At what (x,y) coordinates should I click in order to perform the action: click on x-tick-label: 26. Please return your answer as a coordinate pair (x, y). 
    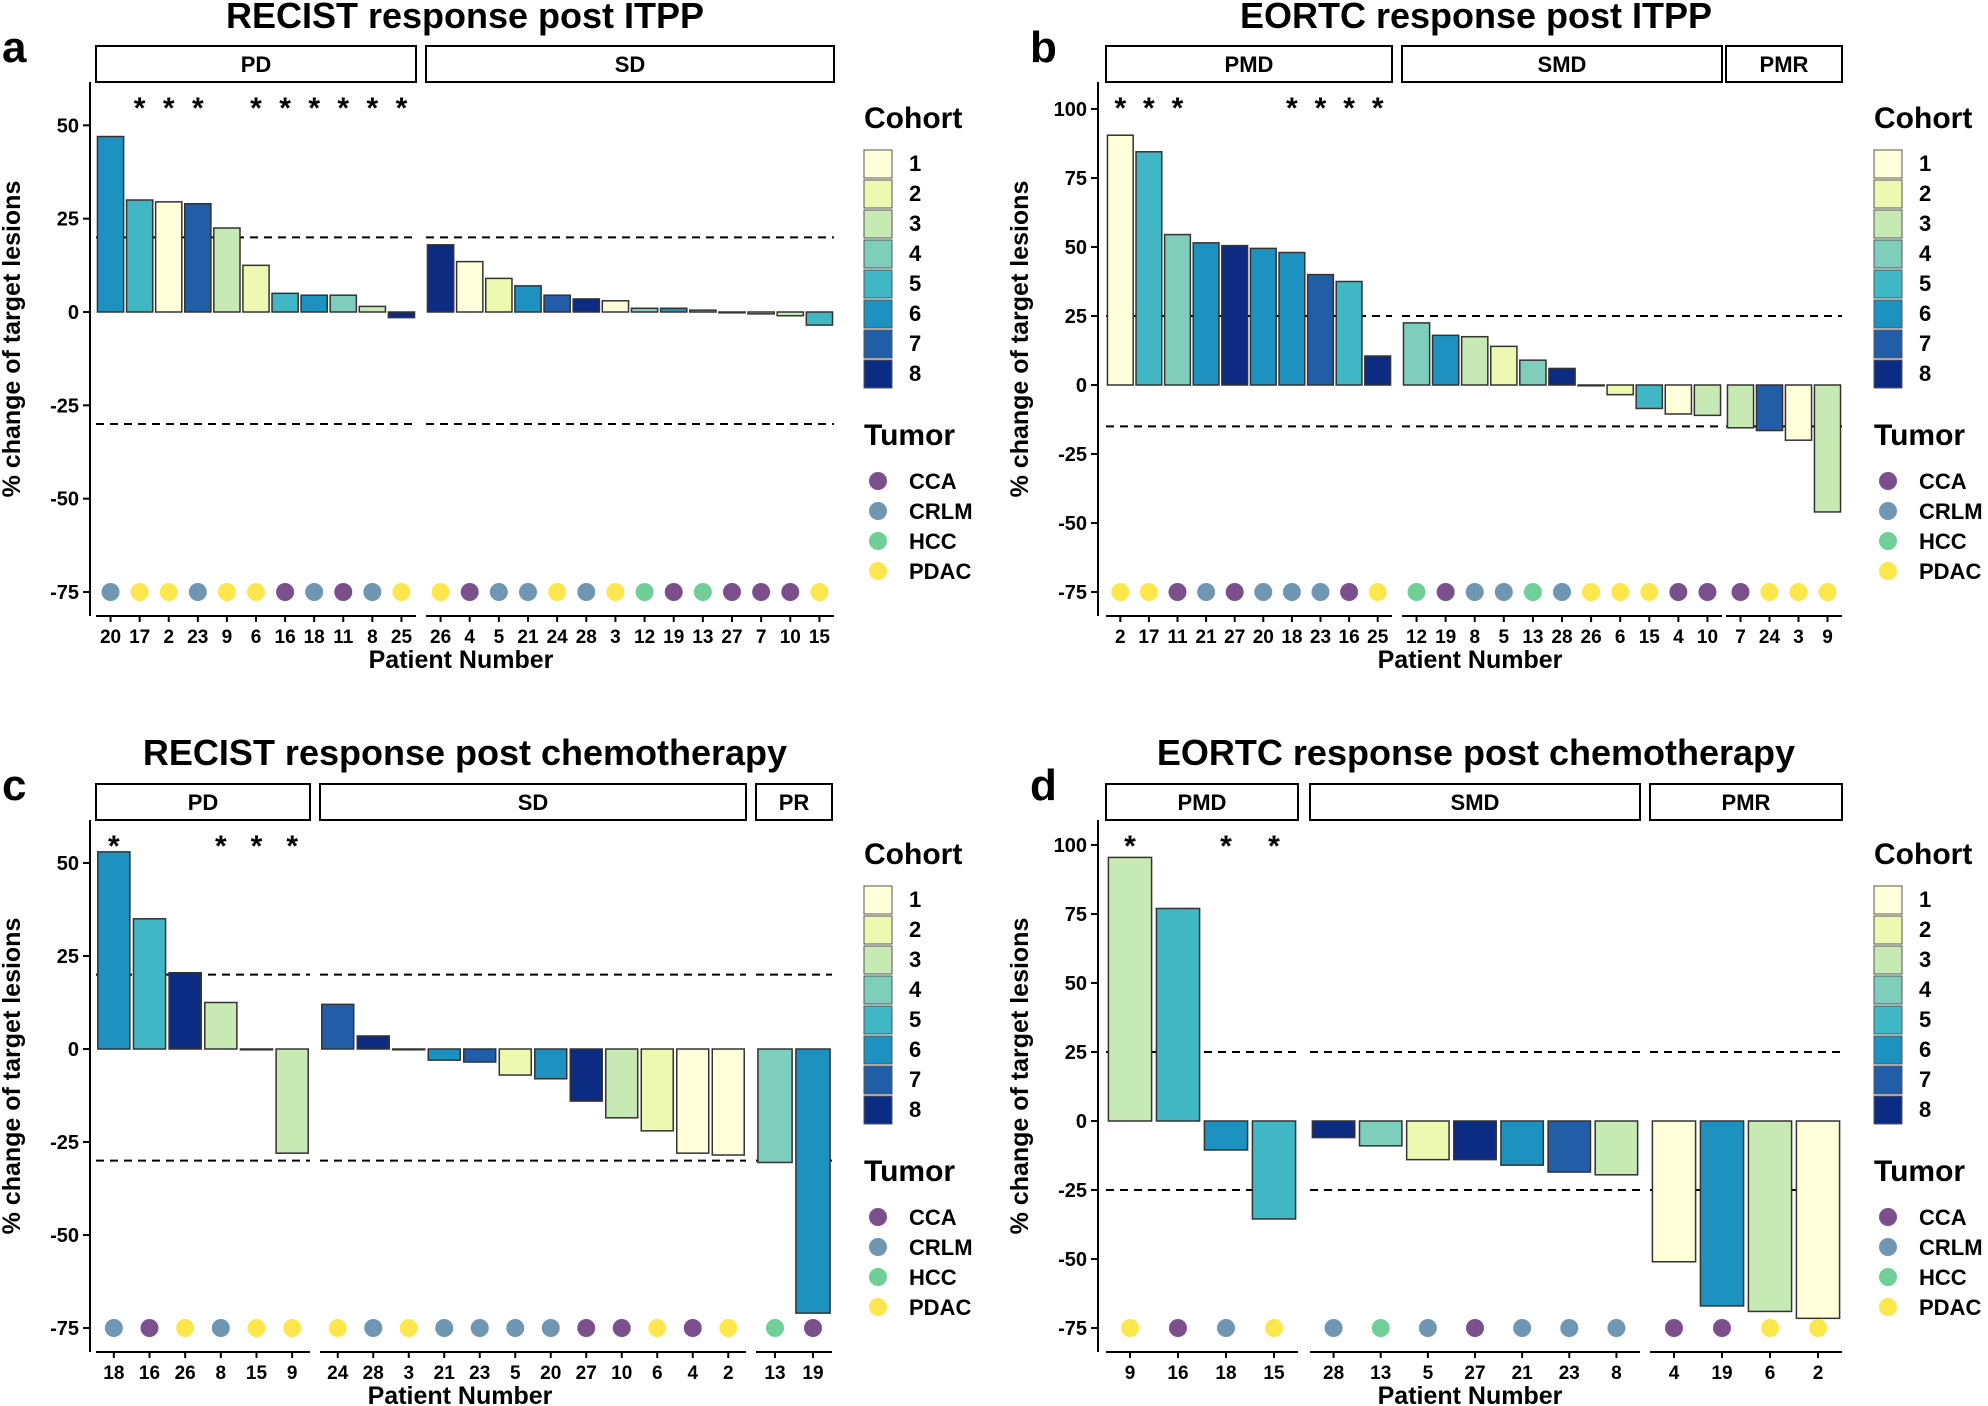
    Looking at the image, I should click on (185, 1373).